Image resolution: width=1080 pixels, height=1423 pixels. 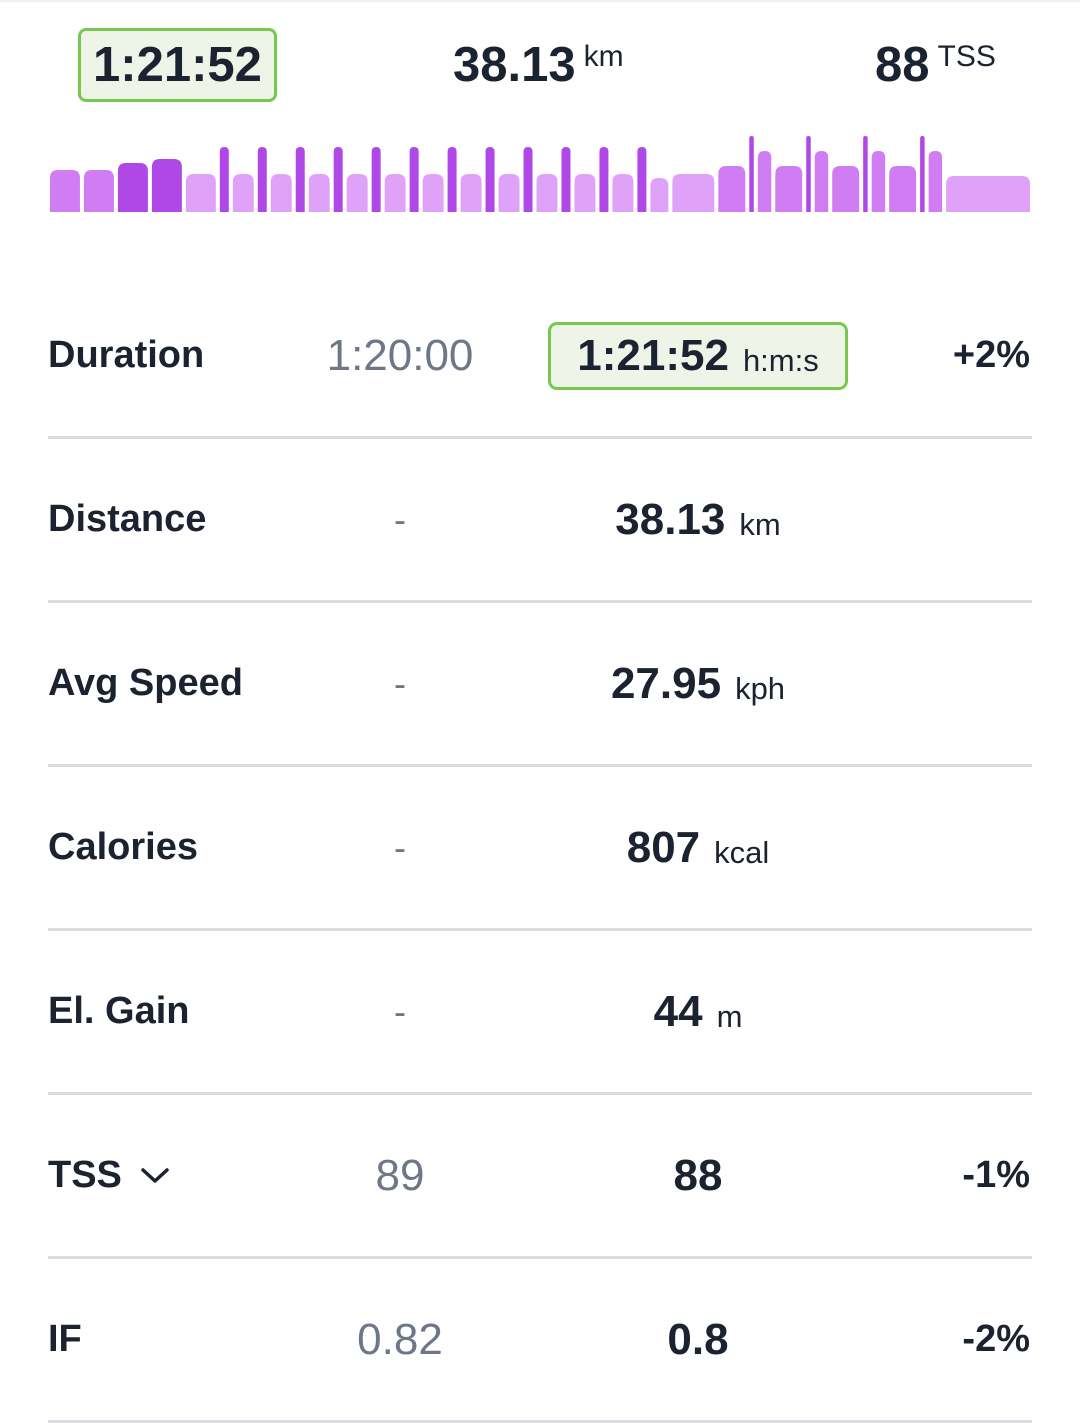 What do you see at coordinates (666, 683) in the screenshot?
I see `metric-actual-value: 27.95` at bounding box center [666, 683].